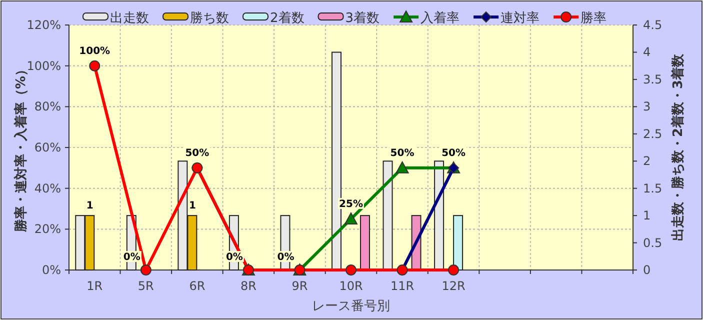 This screenshot has width=703, height=333. Describe the element at coordinates (454, 286) in the screenshot. I see `x-tick-label: 12R` at that location.